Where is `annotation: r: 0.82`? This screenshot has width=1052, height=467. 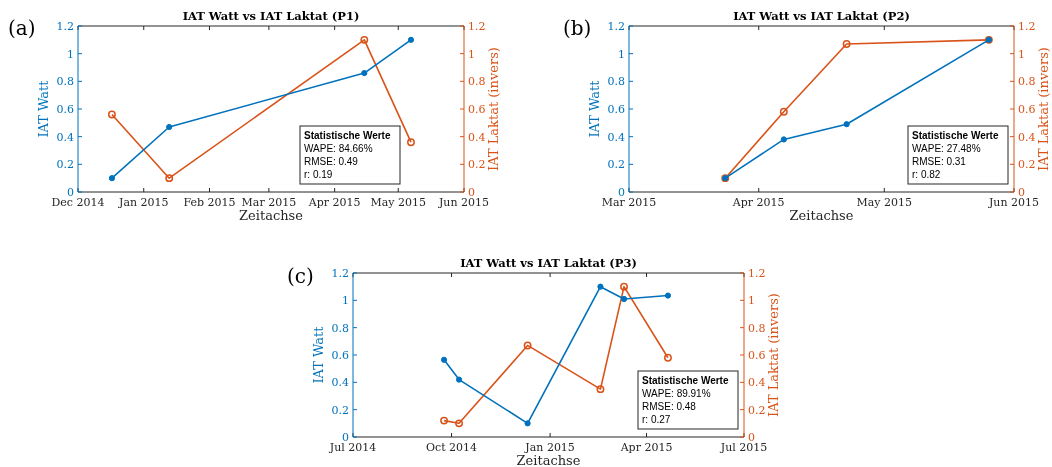
annotation: r: 0.82 is located at coordinates (926, 174).